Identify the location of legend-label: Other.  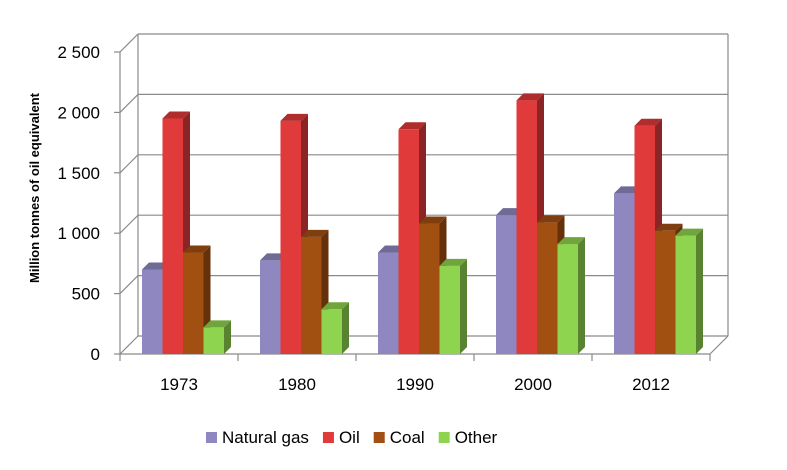
(476, 437).